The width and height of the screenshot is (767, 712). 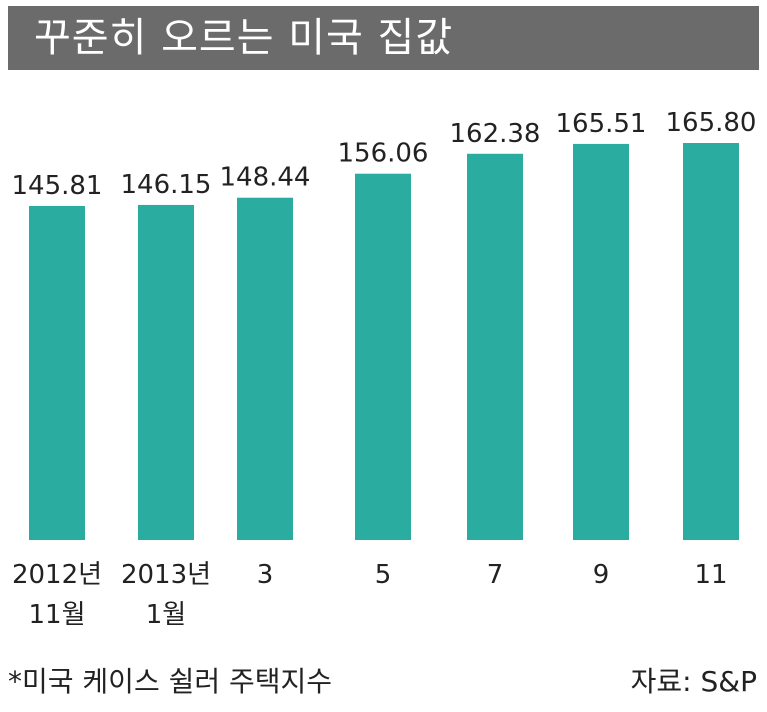 What do you see at coordinates (166, 185) in the screenshot?
I see `value-label-1: 146.15` at bounding box center [166, 185].